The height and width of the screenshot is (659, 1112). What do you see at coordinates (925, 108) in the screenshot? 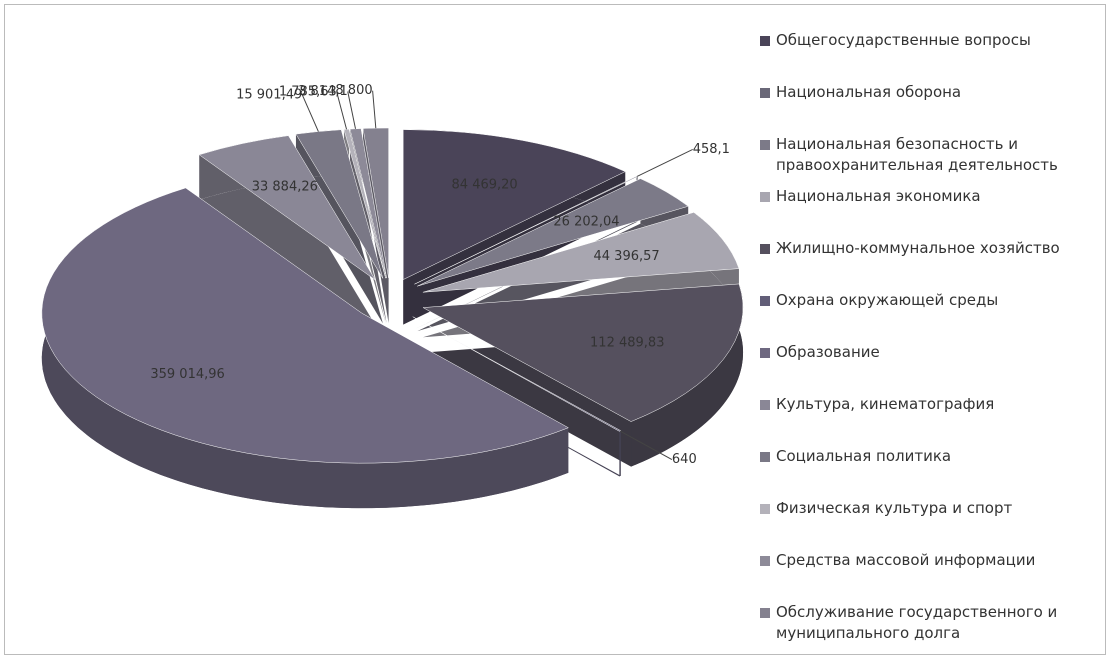
I see `legend-item: Национальная оборона` at bounding box center [925, 108].